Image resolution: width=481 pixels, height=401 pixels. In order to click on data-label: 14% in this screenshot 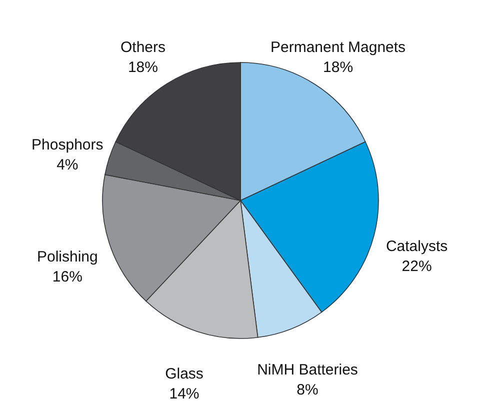, I will do `click(184, 393)`.